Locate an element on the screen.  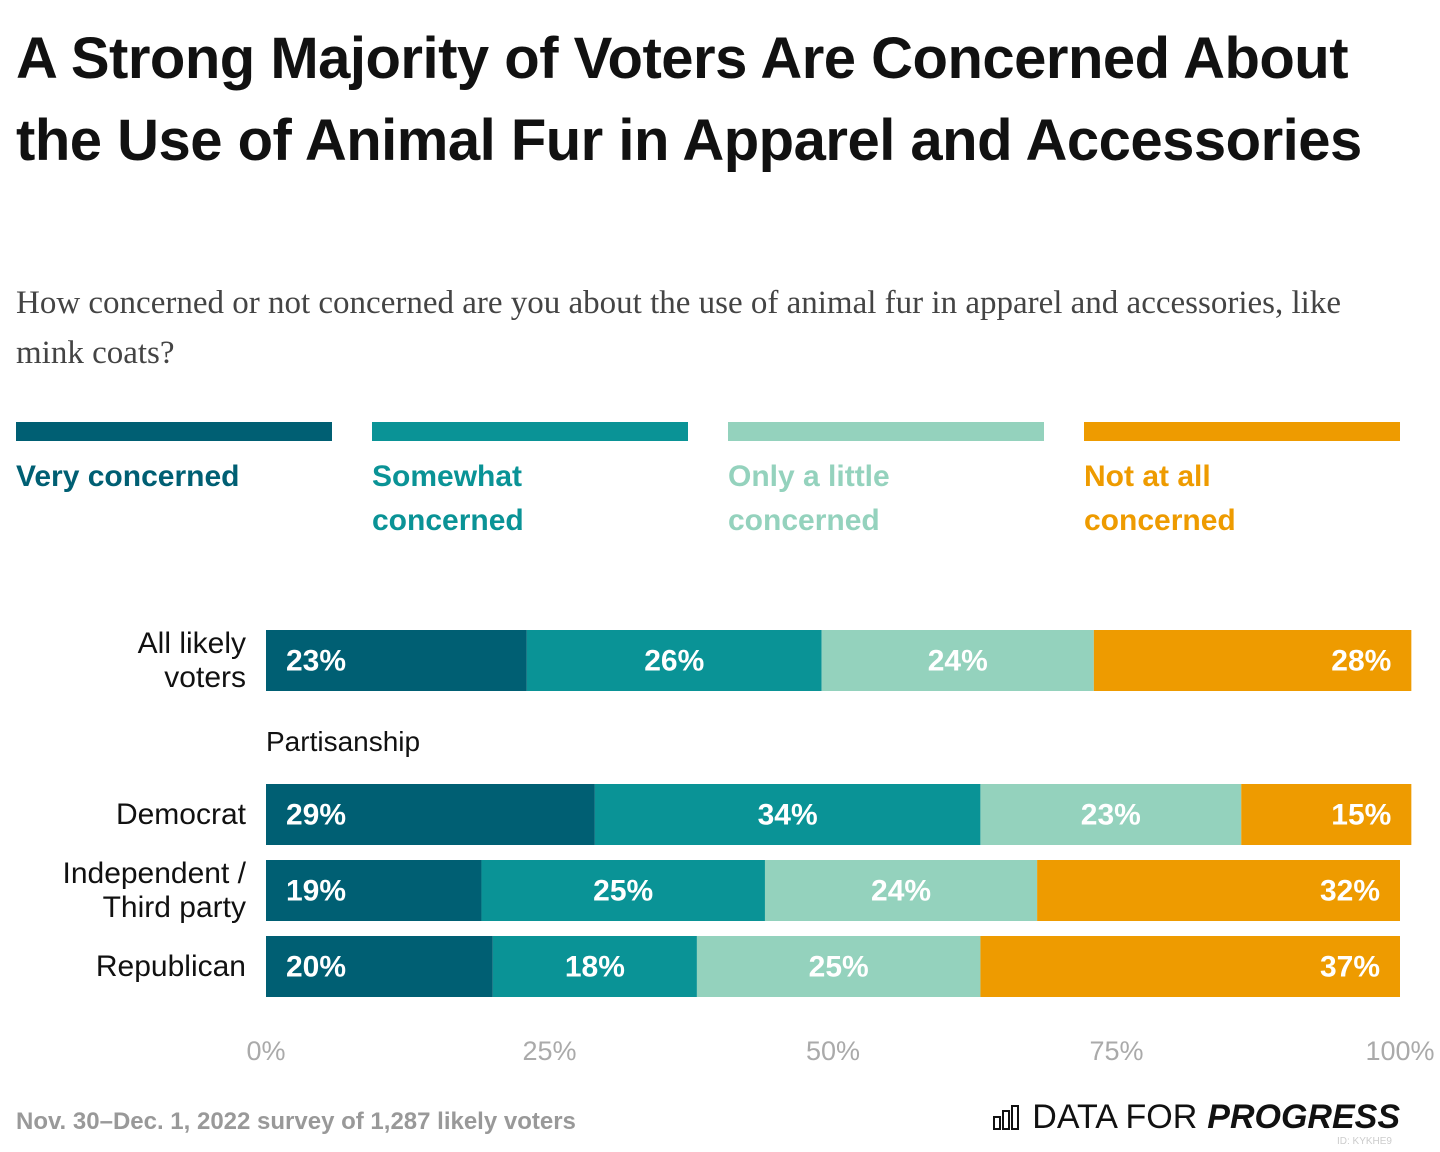
brand-icon is located at coordinates (1006, 1117).